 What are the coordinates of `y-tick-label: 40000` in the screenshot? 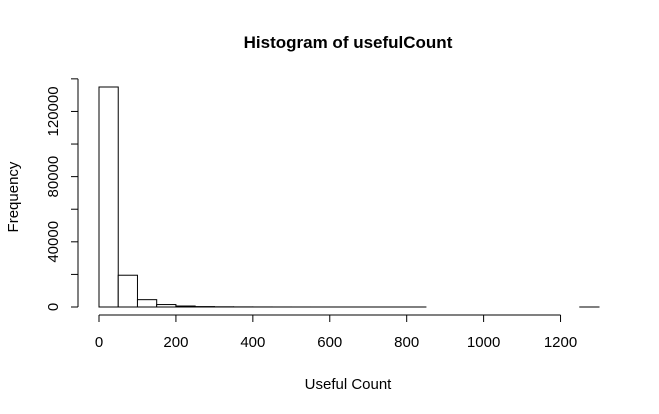 It's located at (53, 242).